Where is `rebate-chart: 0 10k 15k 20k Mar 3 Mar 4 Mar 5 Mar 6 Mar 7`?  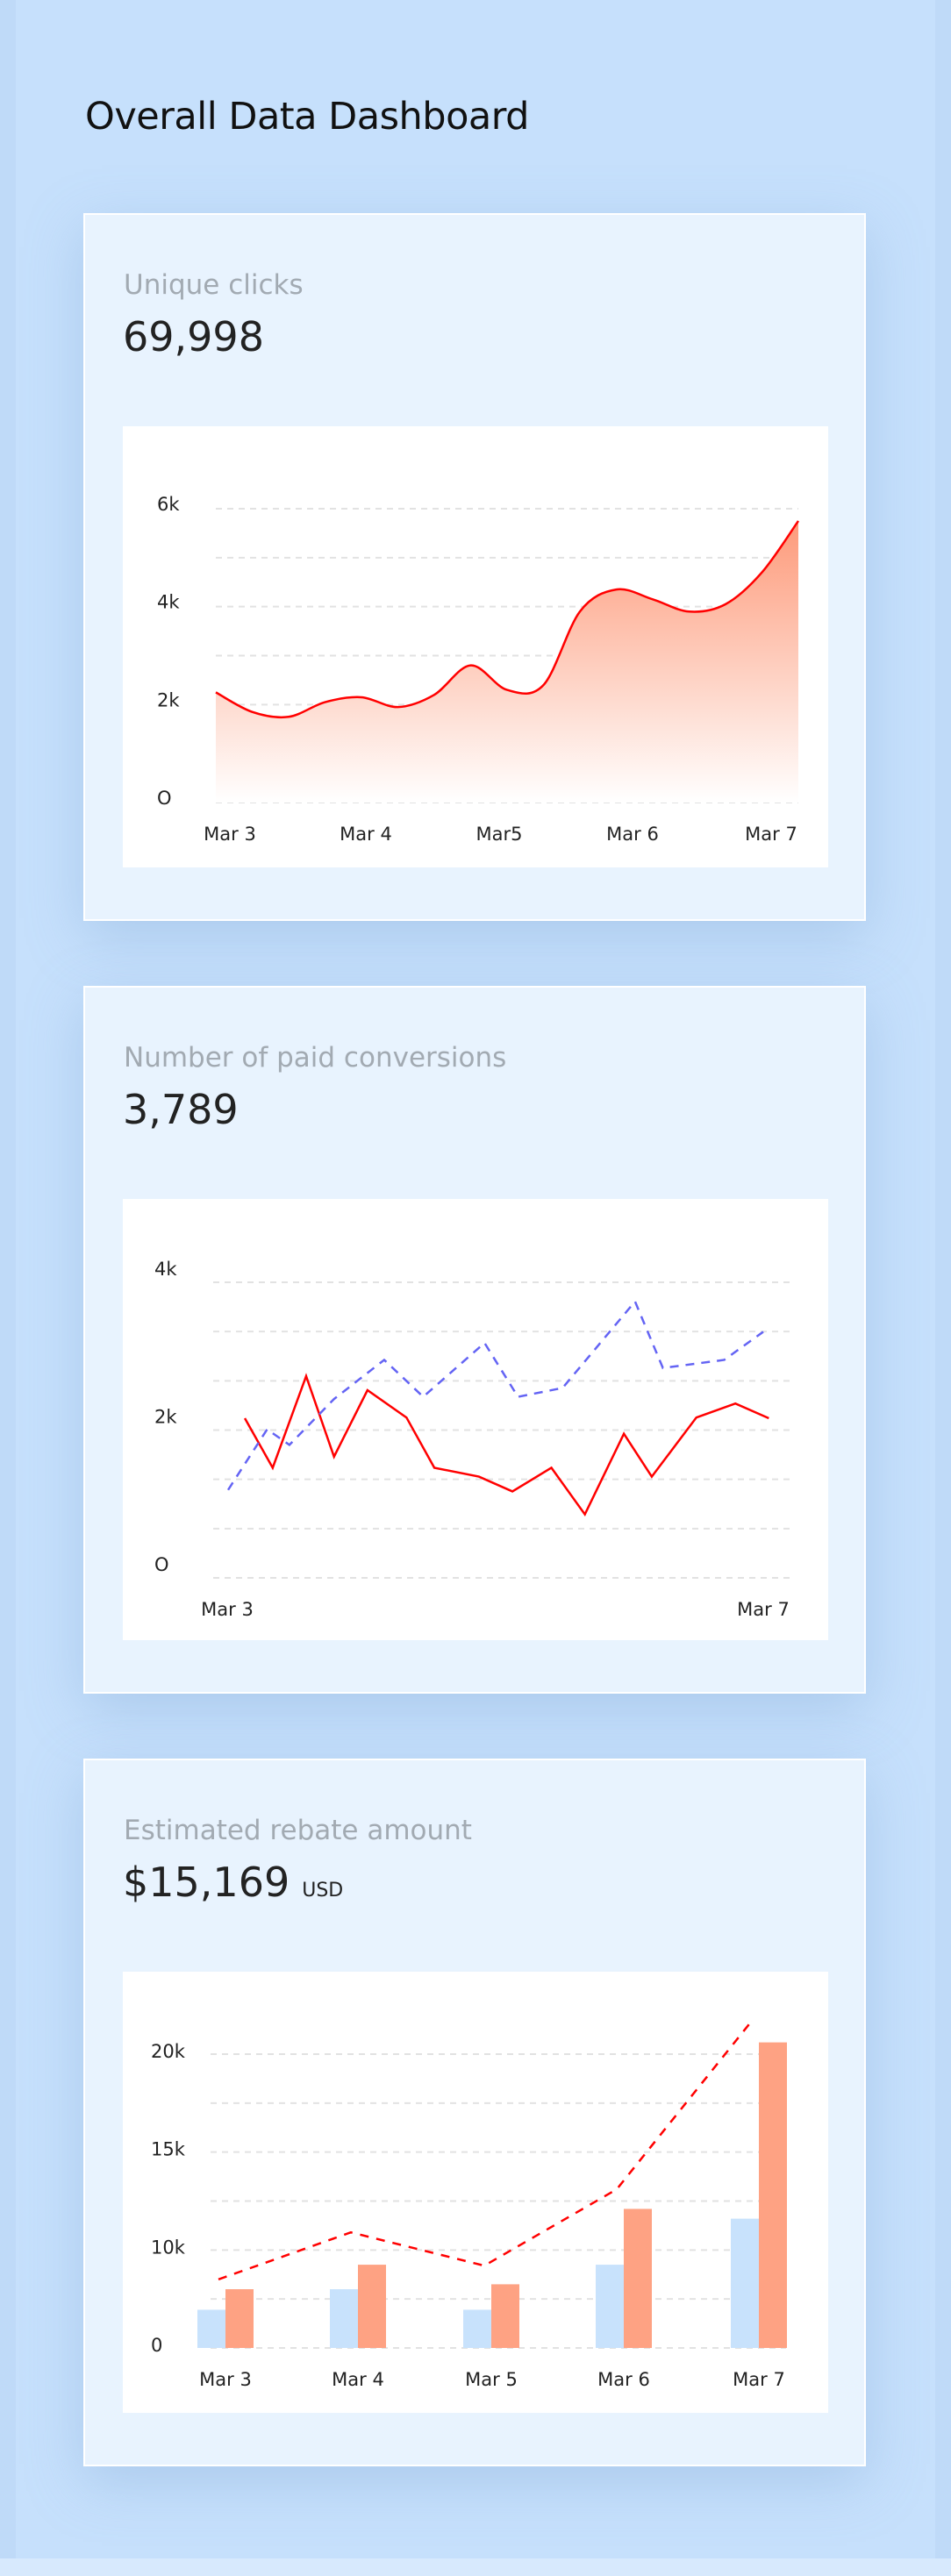 rebate-chart: 0 10k 15k 20k Mar 3 Mar 4 Mar 5 Mar 6 Mar 7 is located at coordinates (475, 2193).